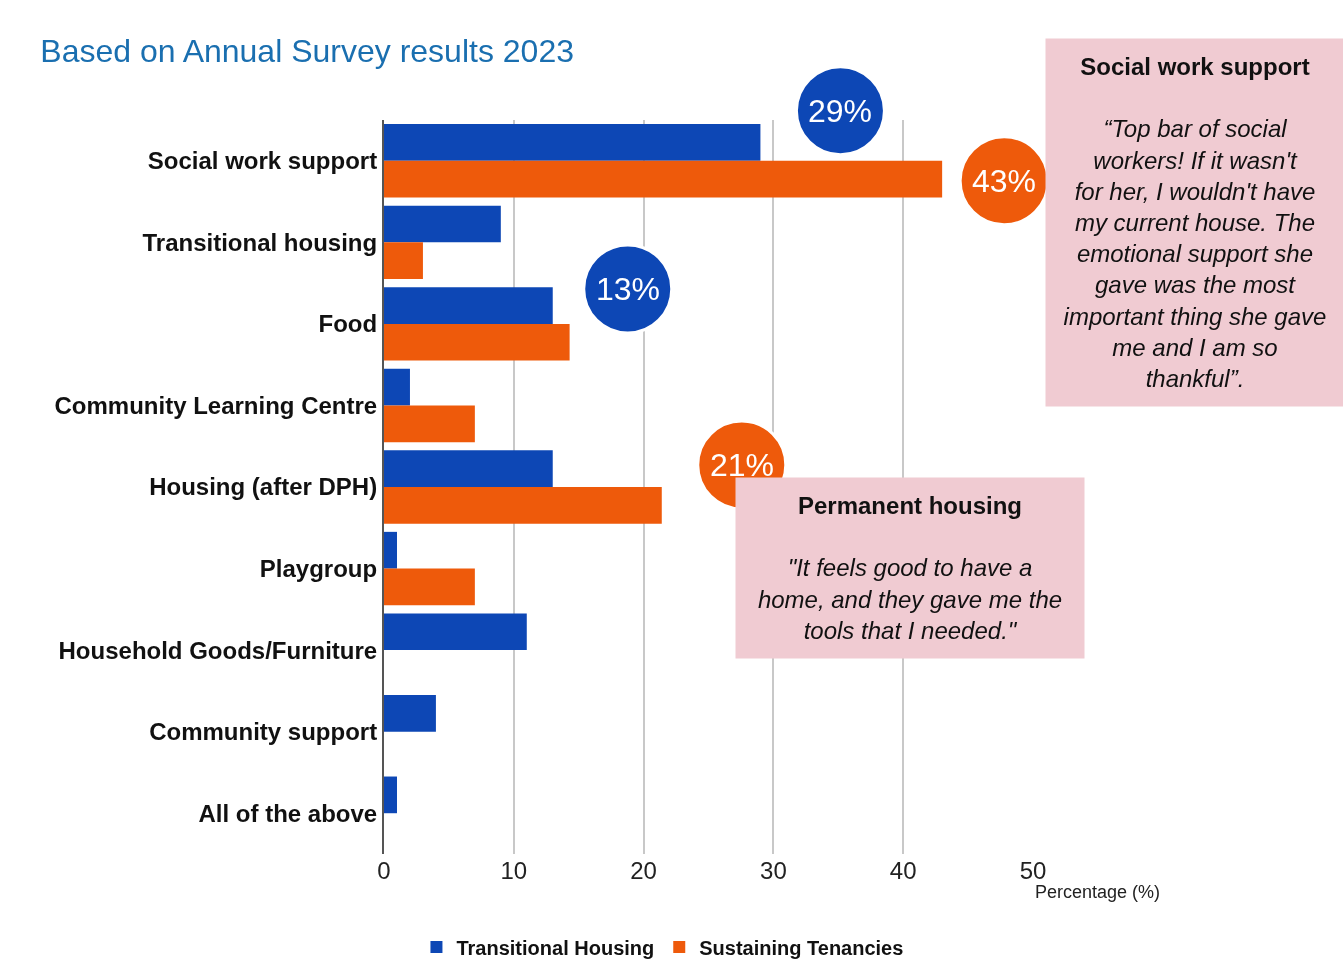 The height and width of the screenshot is (978, 1343). What do you see at coordinates (262, 161) in the screenshot?
I see `y-tick-label: Social work support` at bounding box center [262, 161].